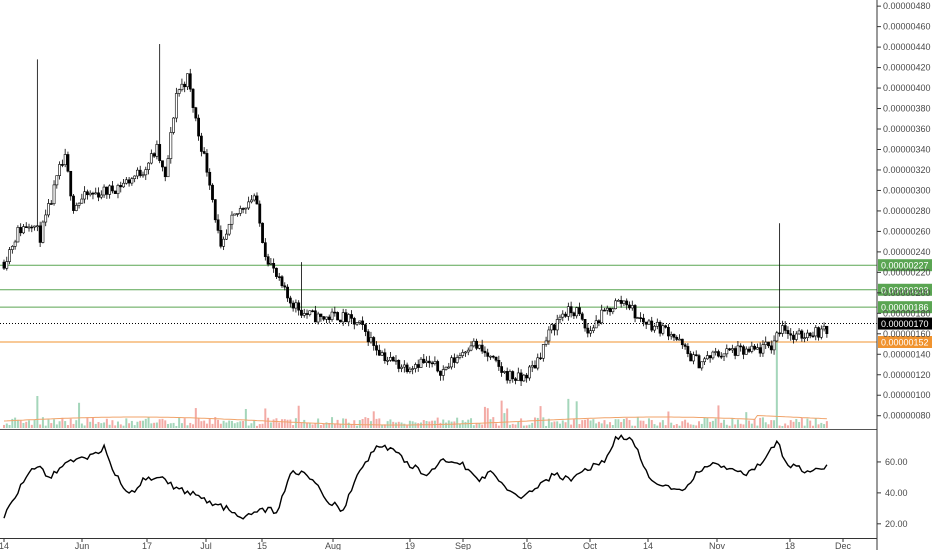 This screenshot has height=550, width=932. I want to click on price-tick-label: 0.00000320, so click(907, 170).